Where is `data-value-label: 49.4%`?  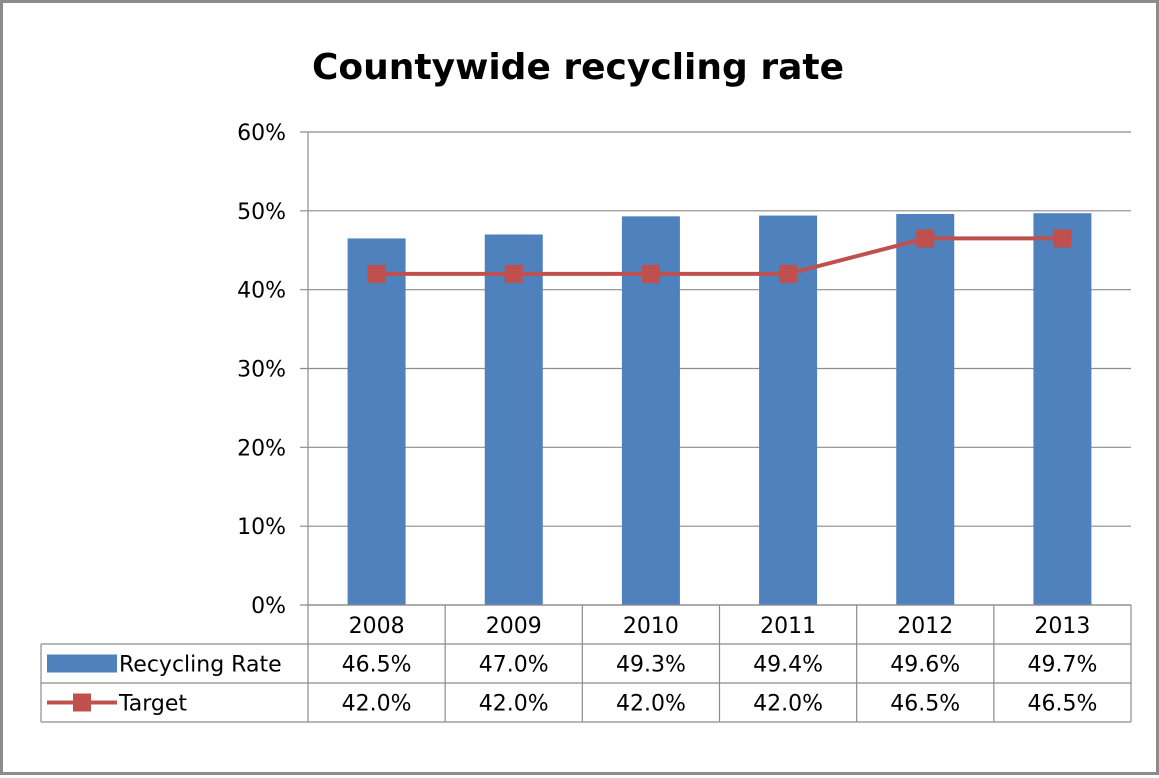
data-value-label: 49.4% is located at coordinates (788, 665).